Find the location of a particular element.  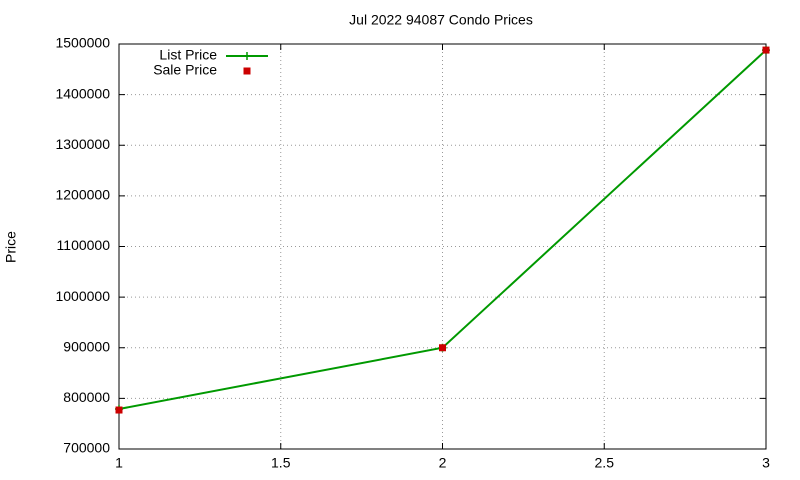

y-tick-label: 1400000 is located at coordinates (82, 93).